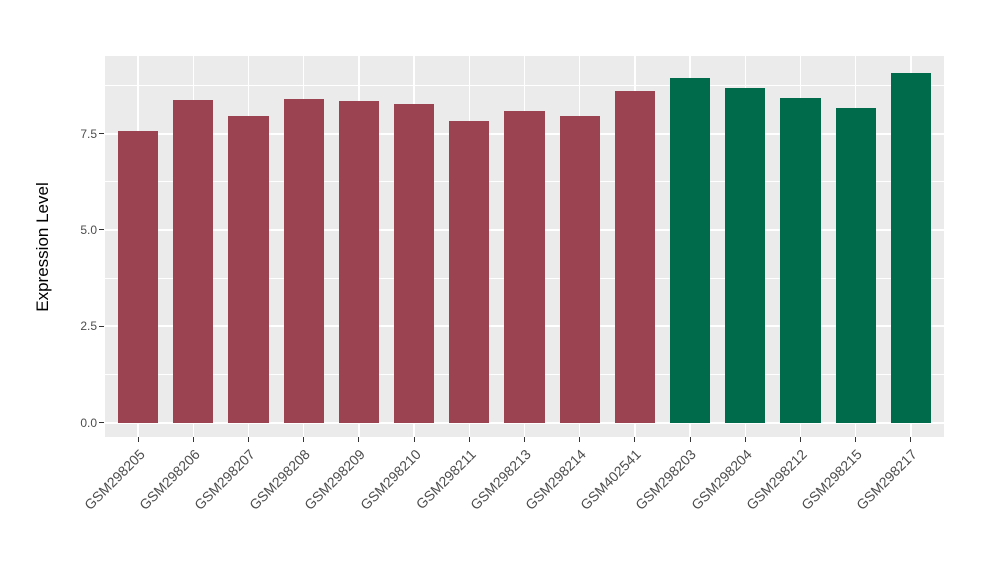  I want to click on y-tick-label: 7.5, so click(88, 133).